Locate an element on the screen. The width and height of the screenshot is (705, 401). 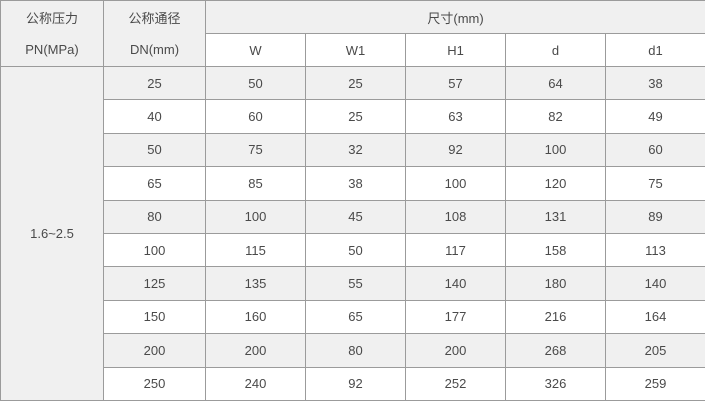
value-cell: 268 is located at coordinates (555, 350).